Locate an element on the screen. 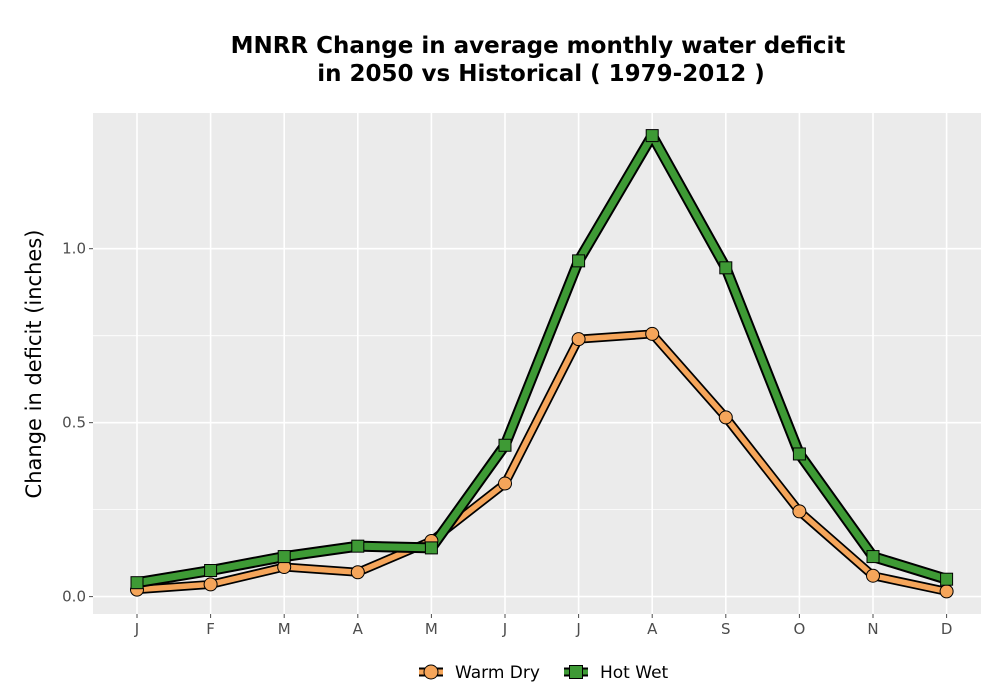 The image size is (1000, 700). legend: Warm Dry Hot Wet is located at coordinates (544, 673).